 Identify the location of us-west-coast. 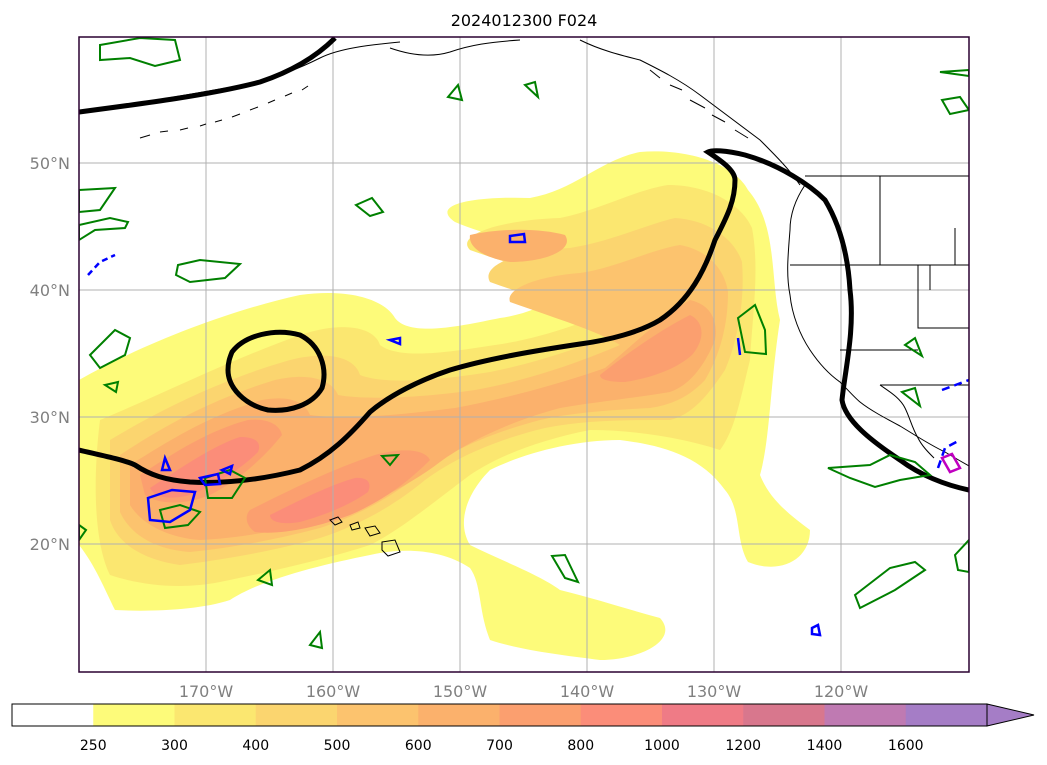
(878, 325).